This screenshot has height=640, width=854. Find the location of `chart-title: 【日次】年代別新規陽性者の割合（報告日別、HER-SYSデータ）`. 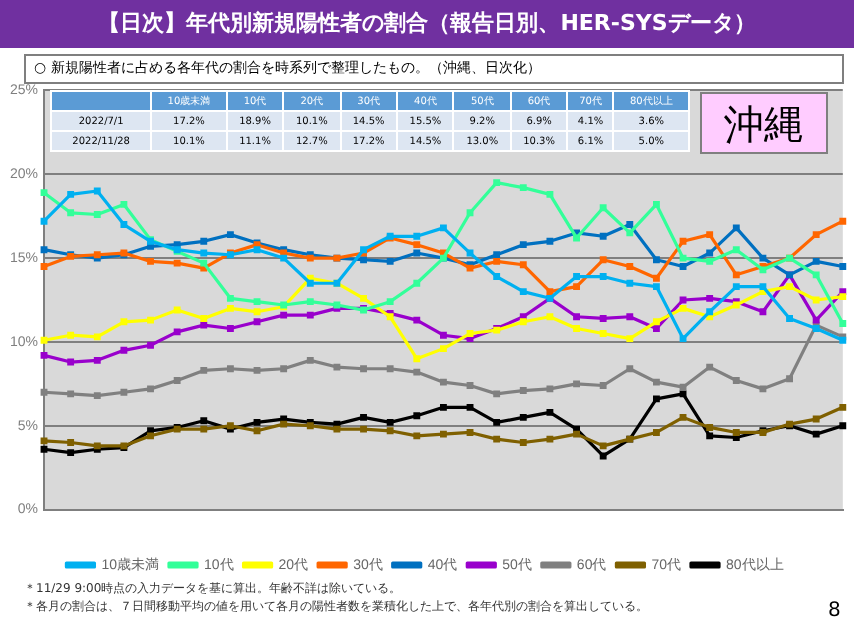

chart-title: 【日次】年代別新規陽性者の割合（報告日別、HER-SYSデータ） is located at coordinates (427, 24).